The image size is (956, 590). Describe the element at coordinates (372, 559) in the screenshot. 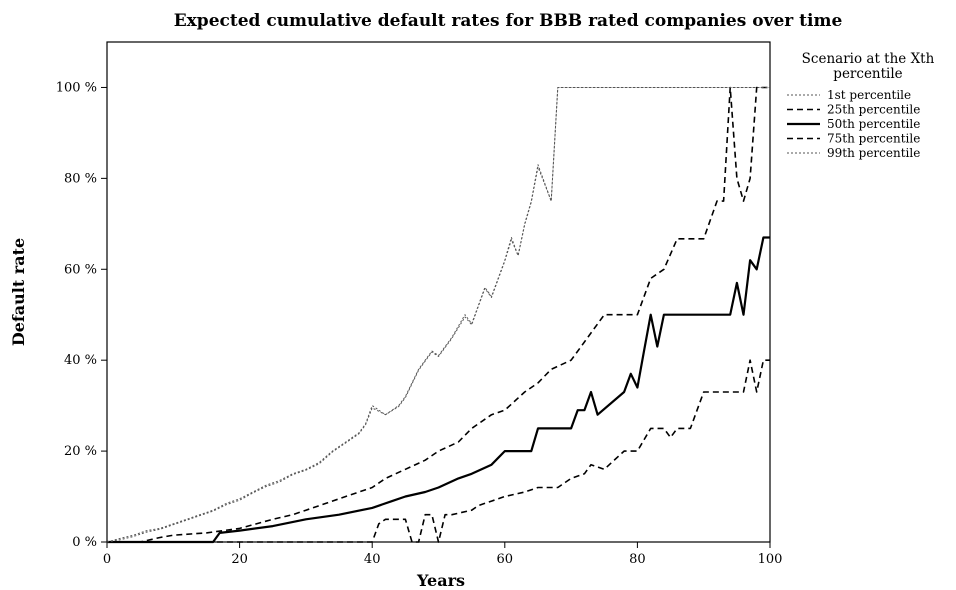

I see `x-tick-label: 40` at that location.